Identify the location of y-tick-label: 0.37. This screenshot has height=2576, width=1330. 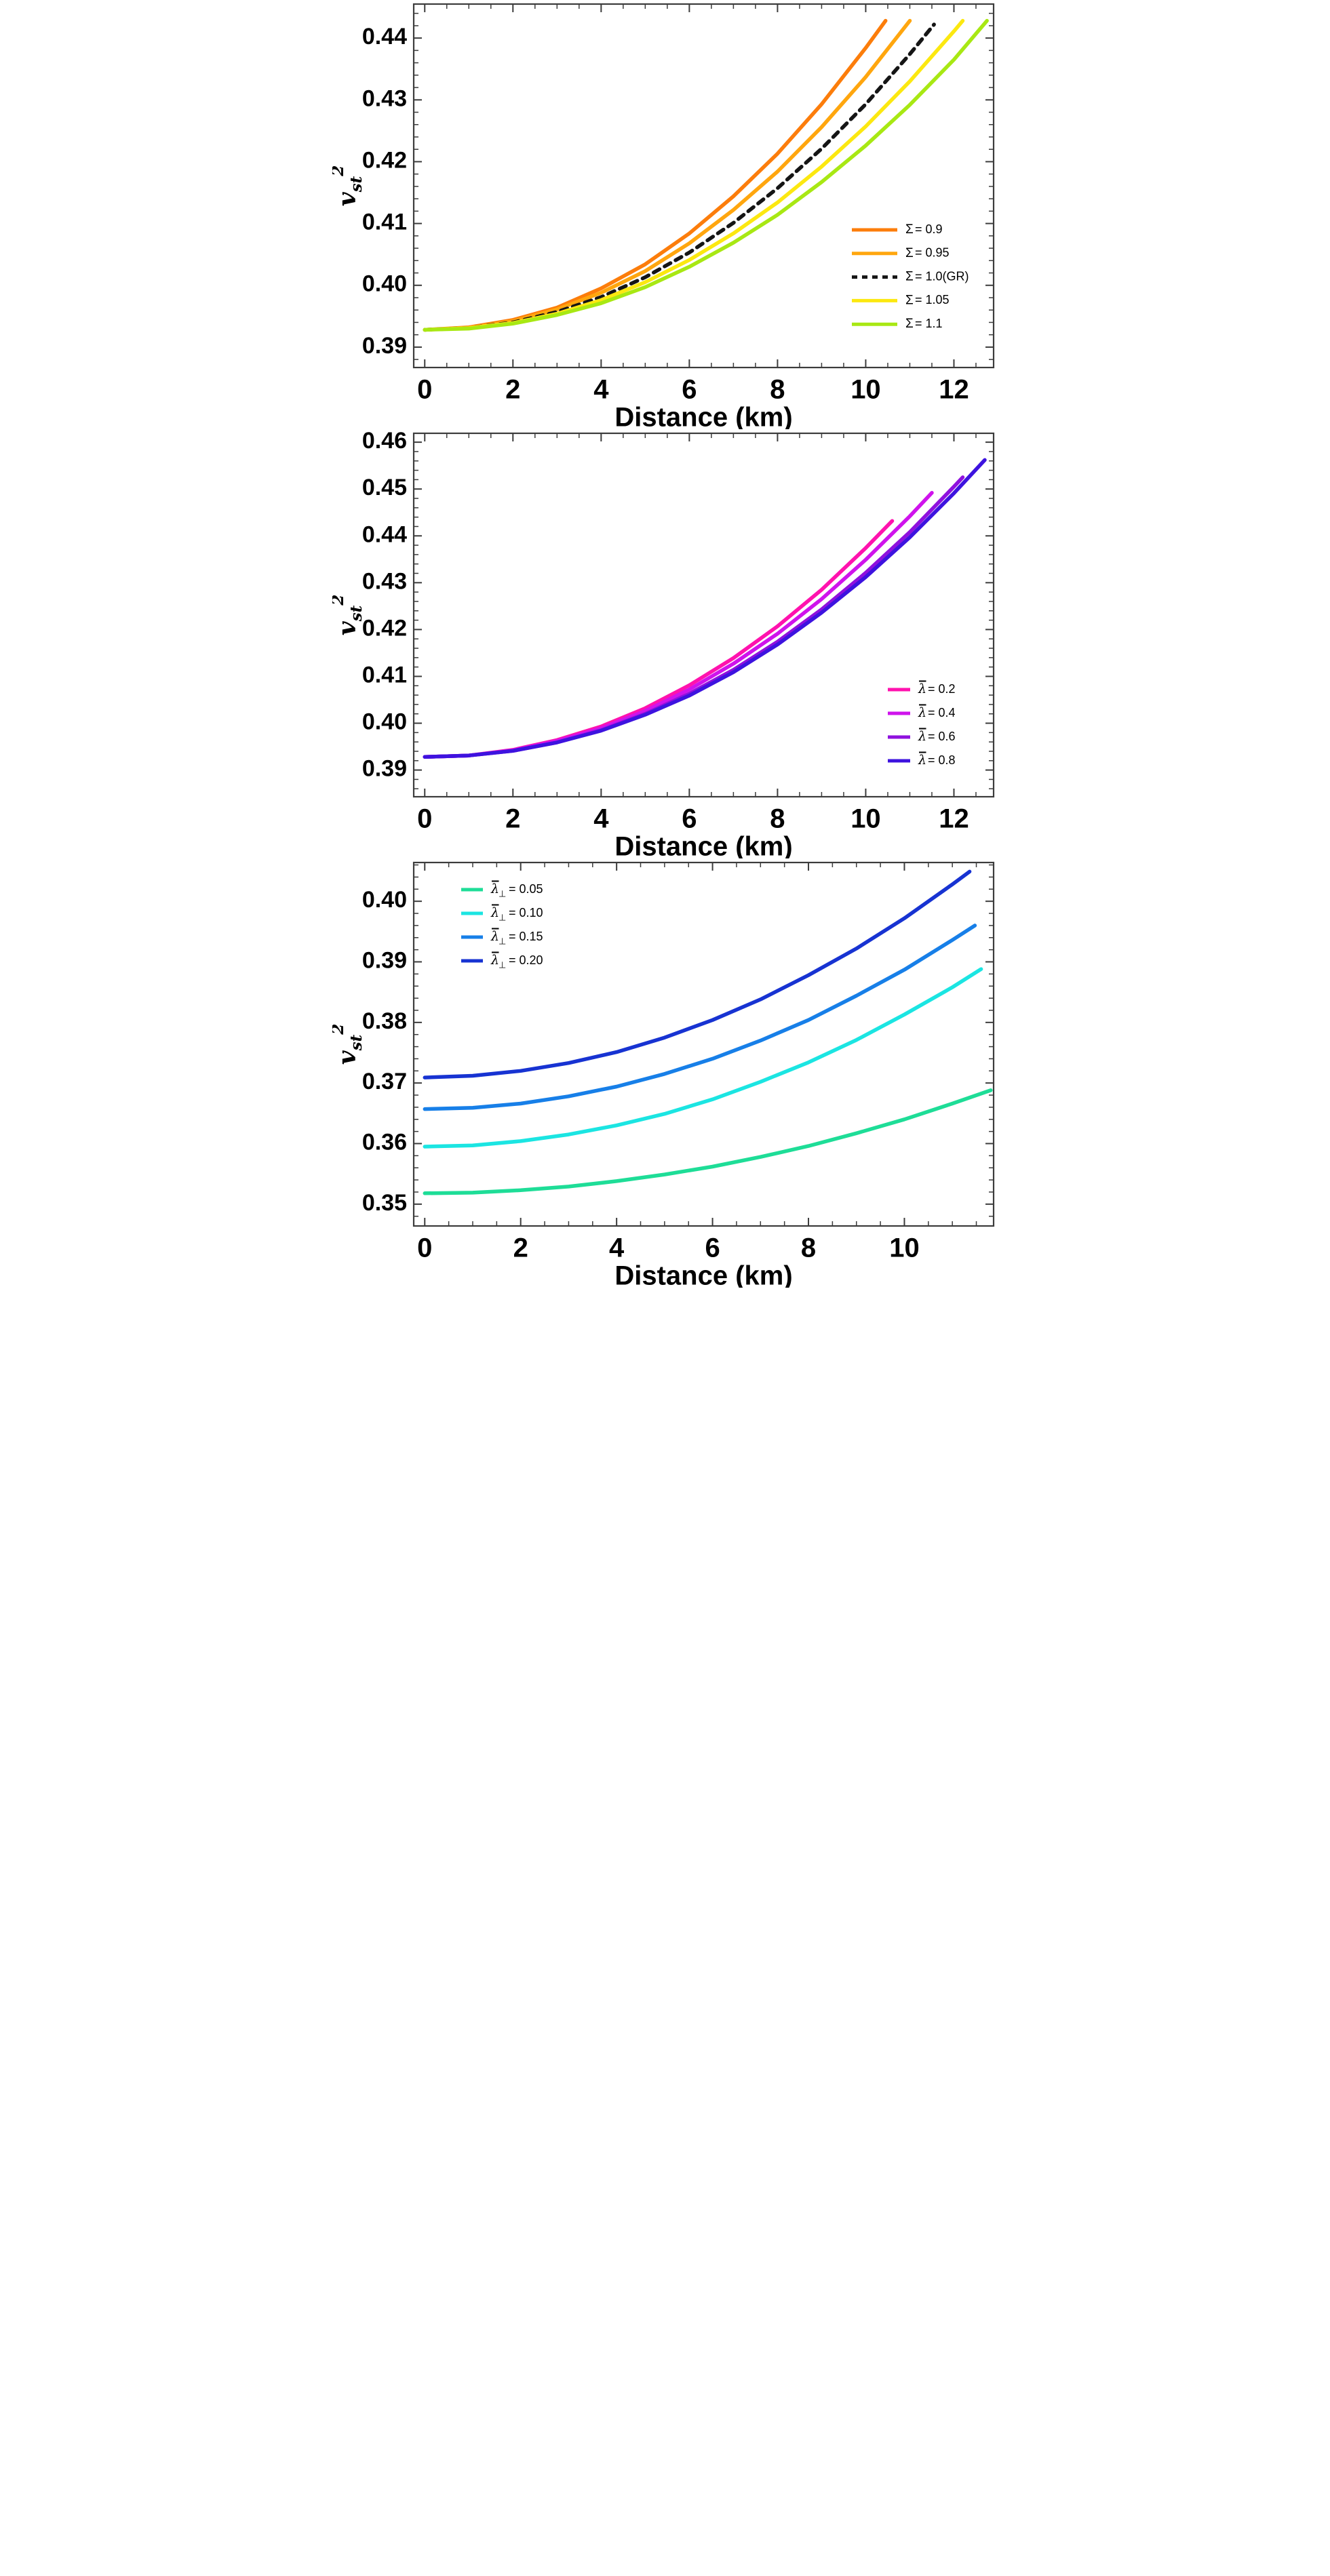
(384, 1081).